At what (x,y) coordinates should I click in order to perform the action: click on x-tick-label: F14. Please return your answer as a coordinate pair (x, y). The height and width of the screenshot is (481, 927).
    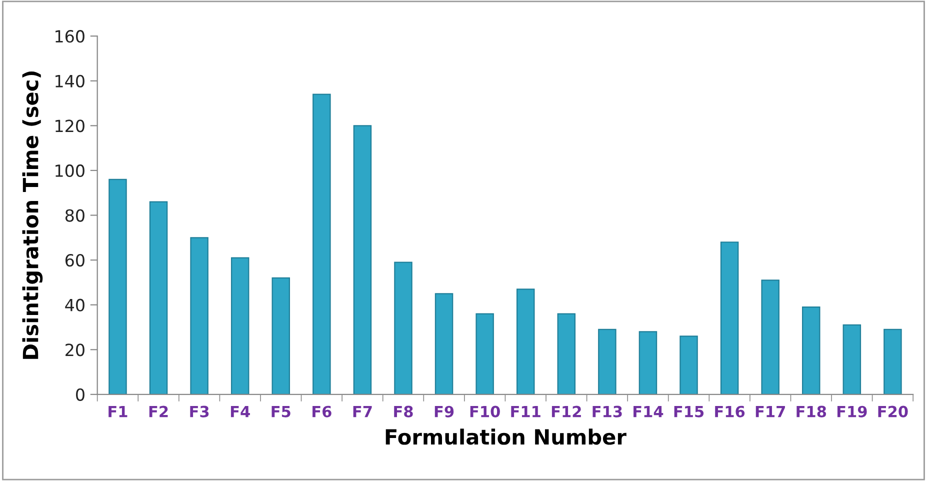
    Looking at the image, I should click on (649, 412).